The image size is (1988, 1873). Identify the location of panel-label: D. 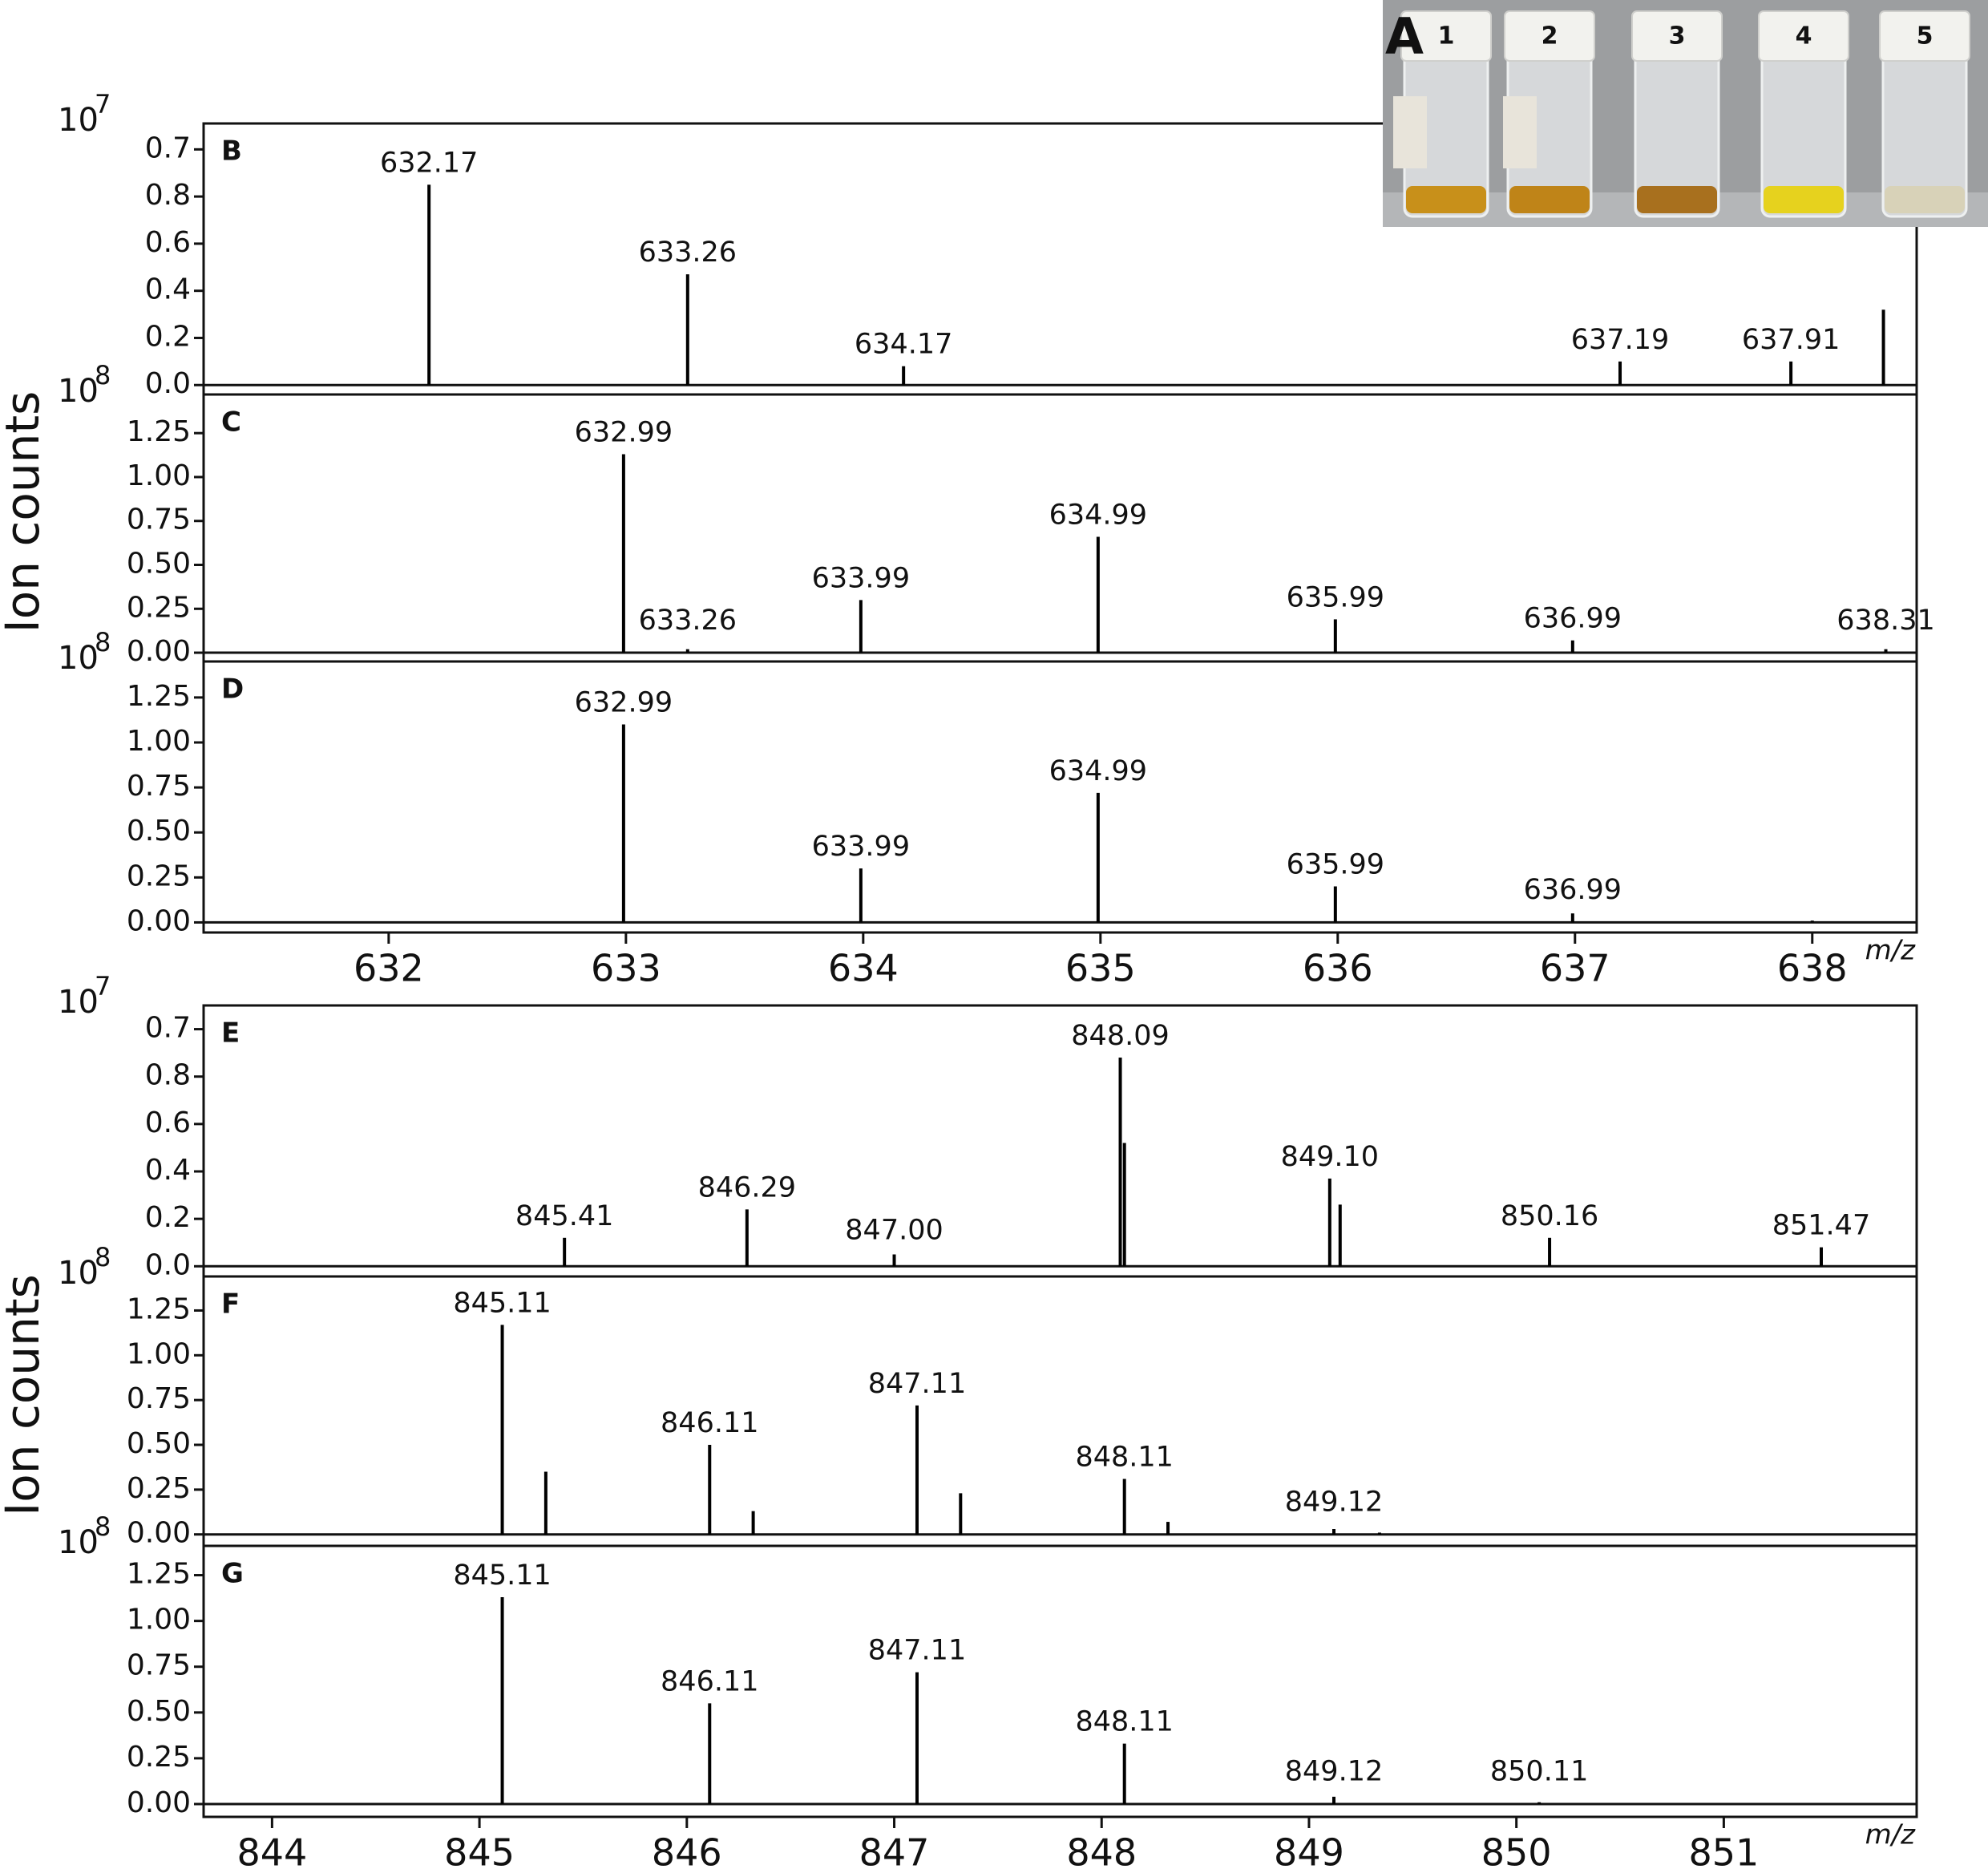
(232, 690).